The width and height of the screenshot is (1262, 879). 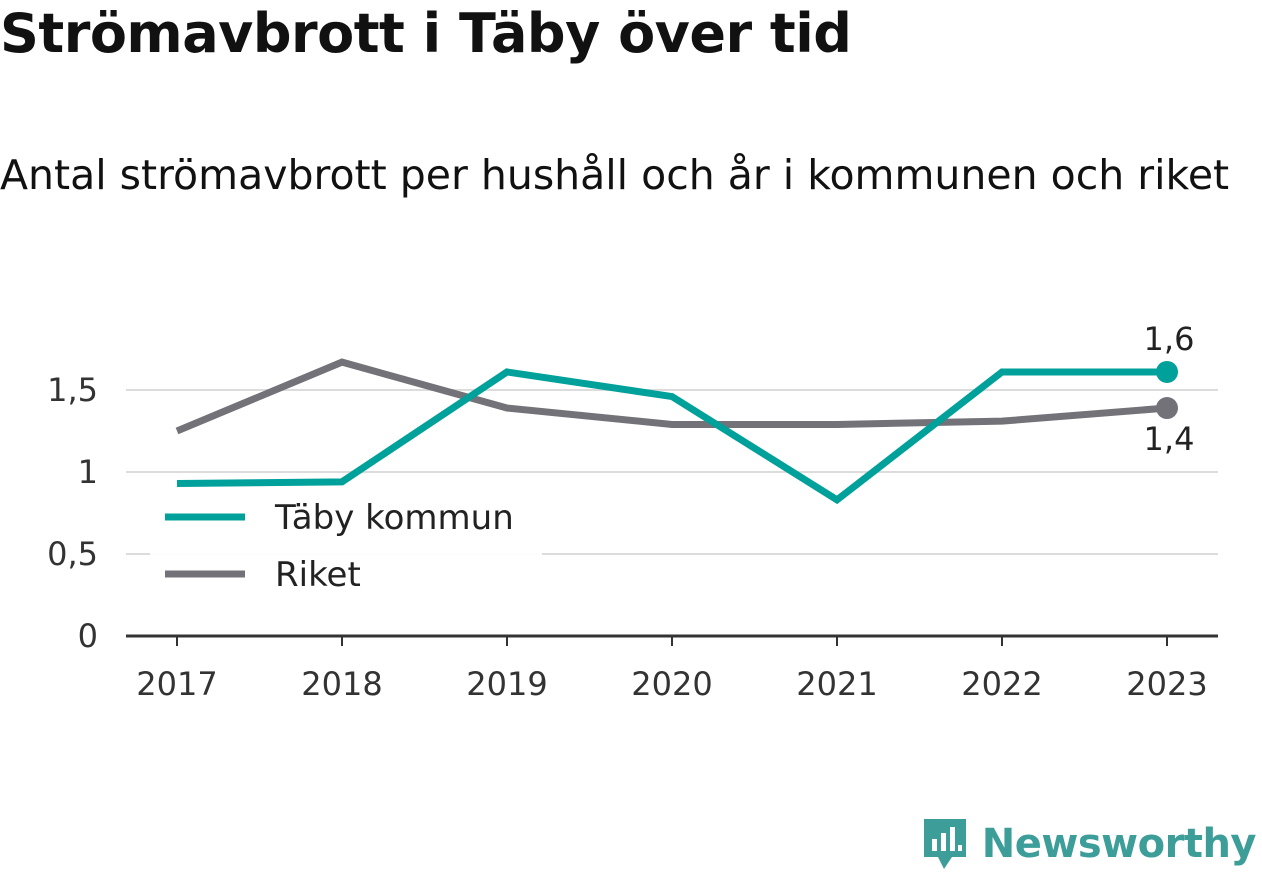 I want to click on x-tick-label: 2022, so click(x=1001, y=684).